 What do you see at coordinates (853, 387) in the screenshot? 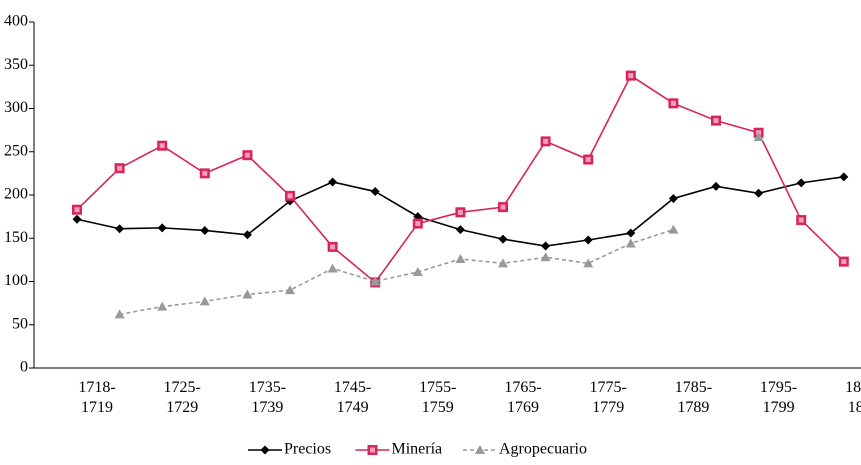
I see `x-tick-label-line: 1805-` at bounding box center [853, 387].